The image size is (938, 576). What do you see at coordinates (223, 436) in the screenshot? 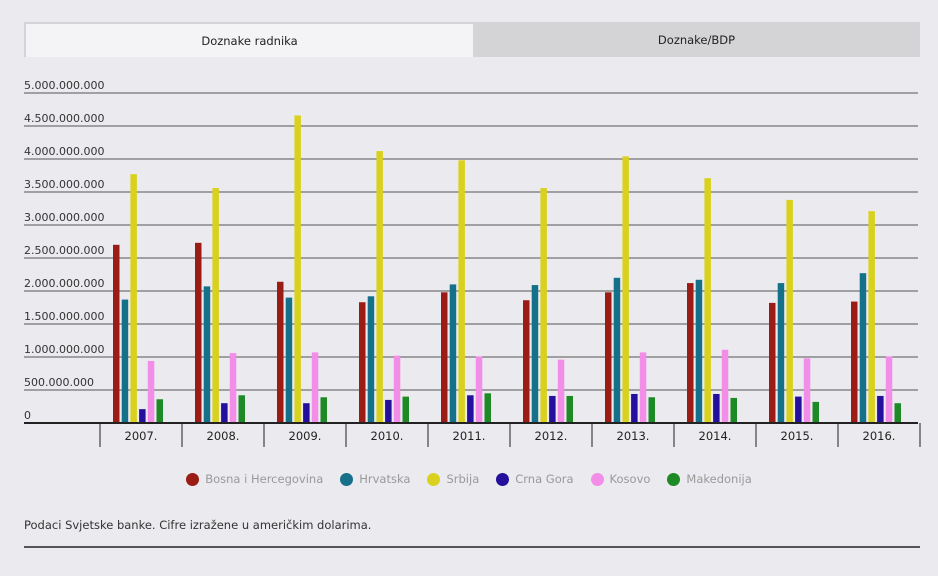
I see `x-tick-label: 2008.` at bounding box center [223, 436].